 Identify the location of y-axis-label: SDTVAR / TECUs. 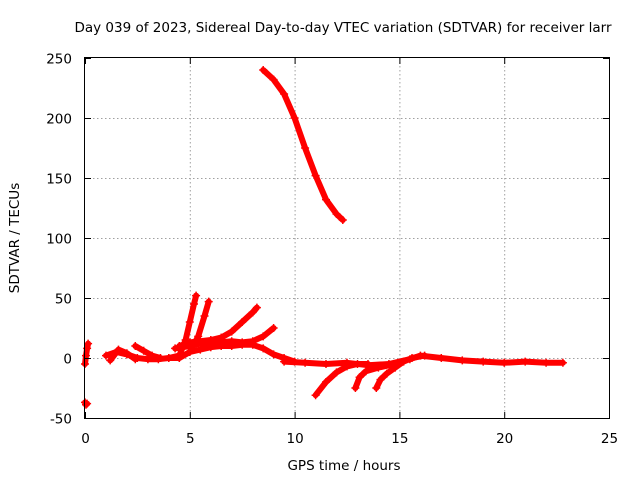
(15, 238).